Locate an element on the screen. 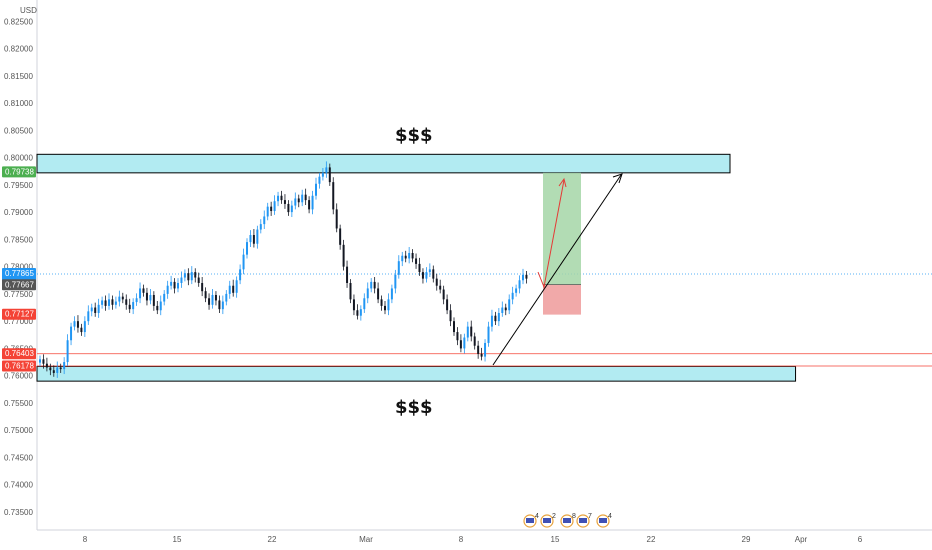  time-axis: 8 15 22 Mar 8 15 22 29 Apr 6 is located at coordinates (473, 539).